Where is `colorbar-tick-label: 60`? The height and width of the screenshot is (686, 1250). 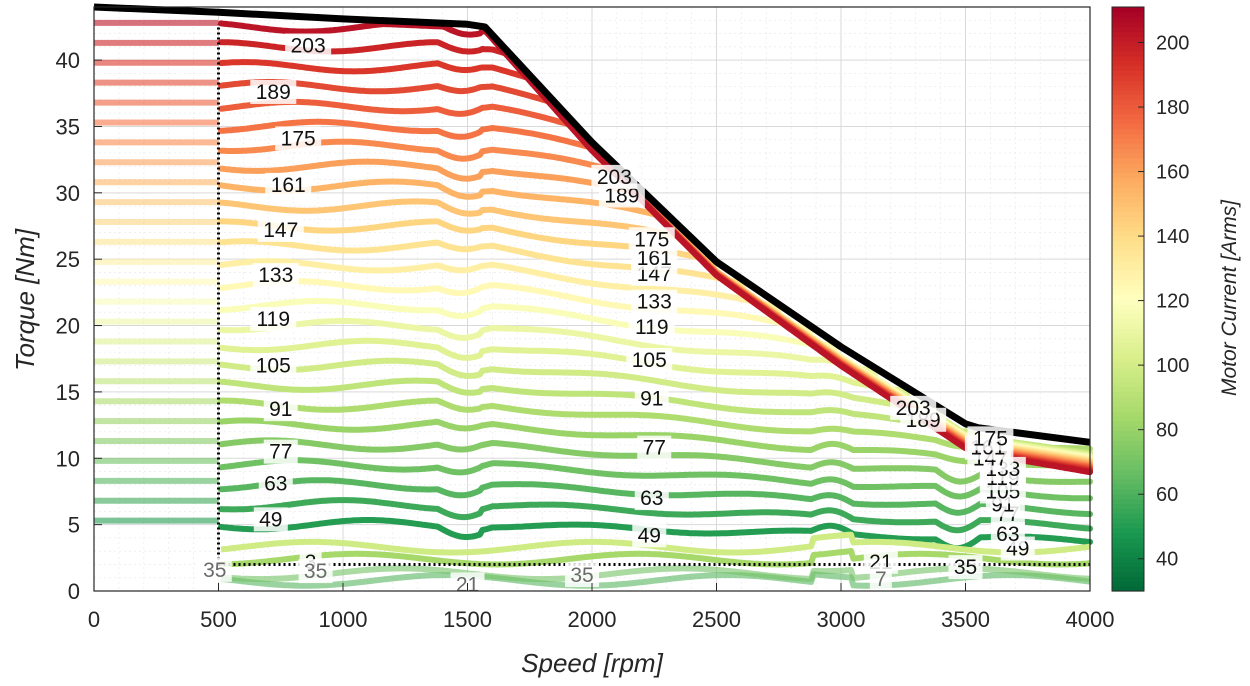 colorbar-tick-label: 60 is located at coordinates (1167, 495).